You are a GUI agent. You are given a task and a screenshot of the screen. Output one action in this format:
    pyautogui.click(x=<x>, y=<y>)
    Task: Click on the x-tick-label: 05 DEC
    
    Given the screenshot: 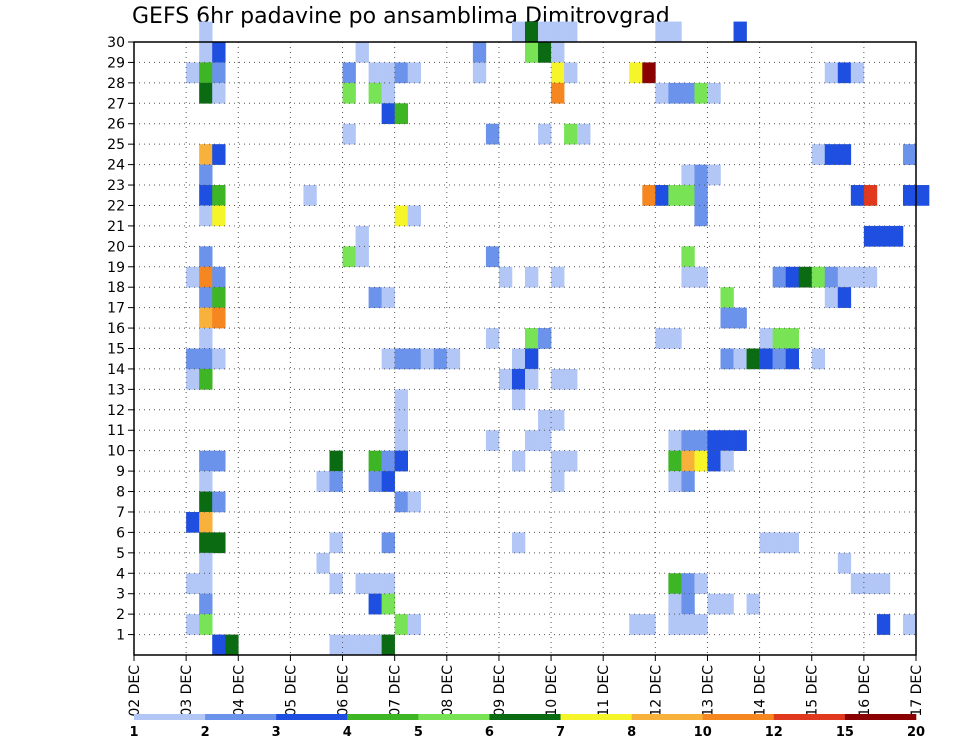 What is the action you would take?
    pyautogui.click(x=291, y=691)
    